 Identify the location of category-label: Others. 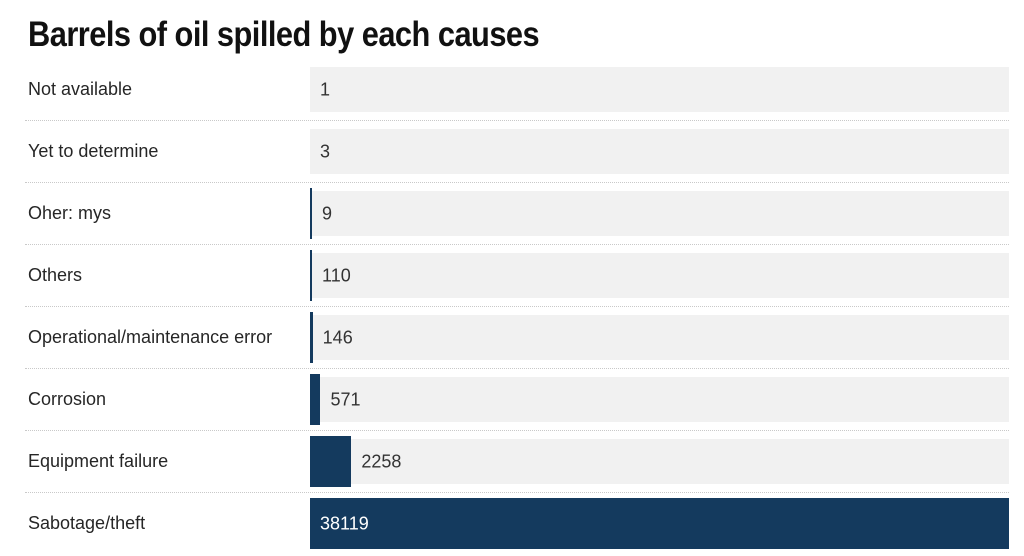
(55, 275).